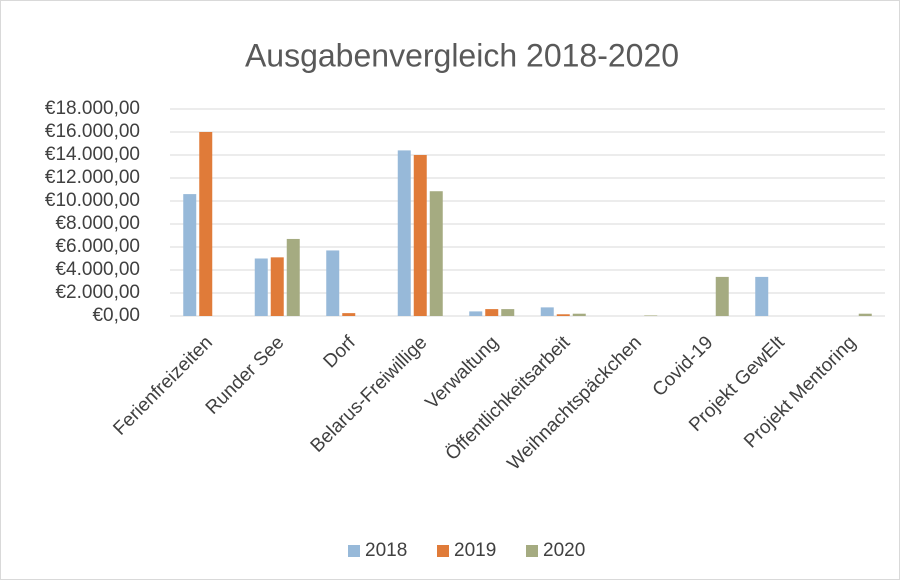 This screenshot has height=581, width=901. Describe the element at coordinates (116, 315) in the screenshot. I see `y-tick-label: €0,00` at that location.